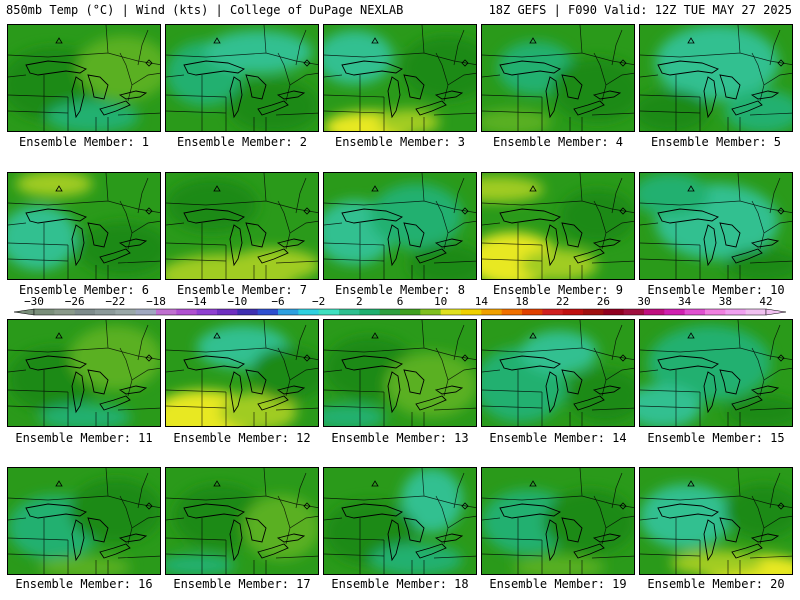 The width and height of the screenshot is (800, 600). Describe the element at coordinates (34, 301) in the screenshot. I see `colorbar-tick-label: −30` at that location.